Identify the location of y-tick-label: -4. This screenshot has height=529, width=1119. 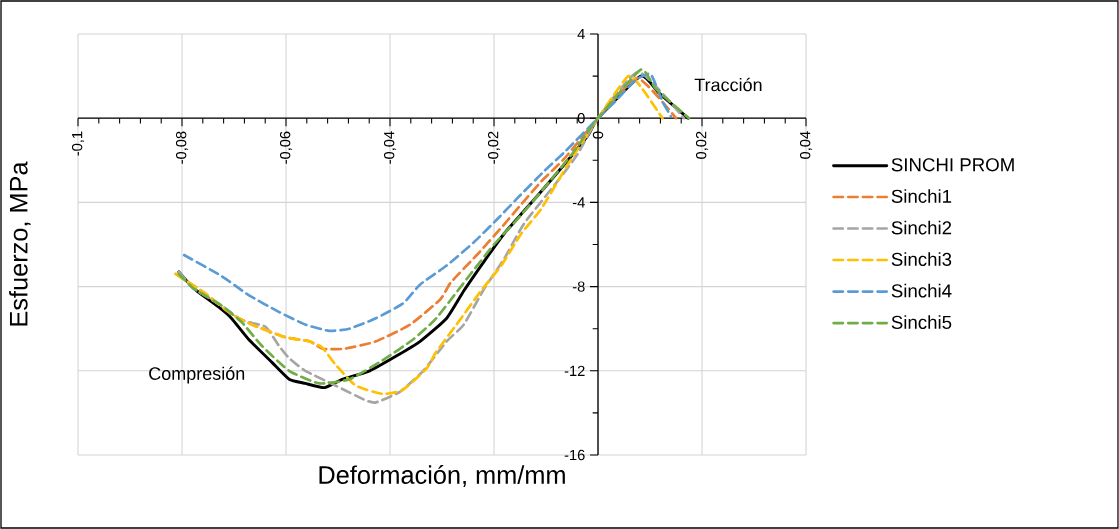
(578, 202).